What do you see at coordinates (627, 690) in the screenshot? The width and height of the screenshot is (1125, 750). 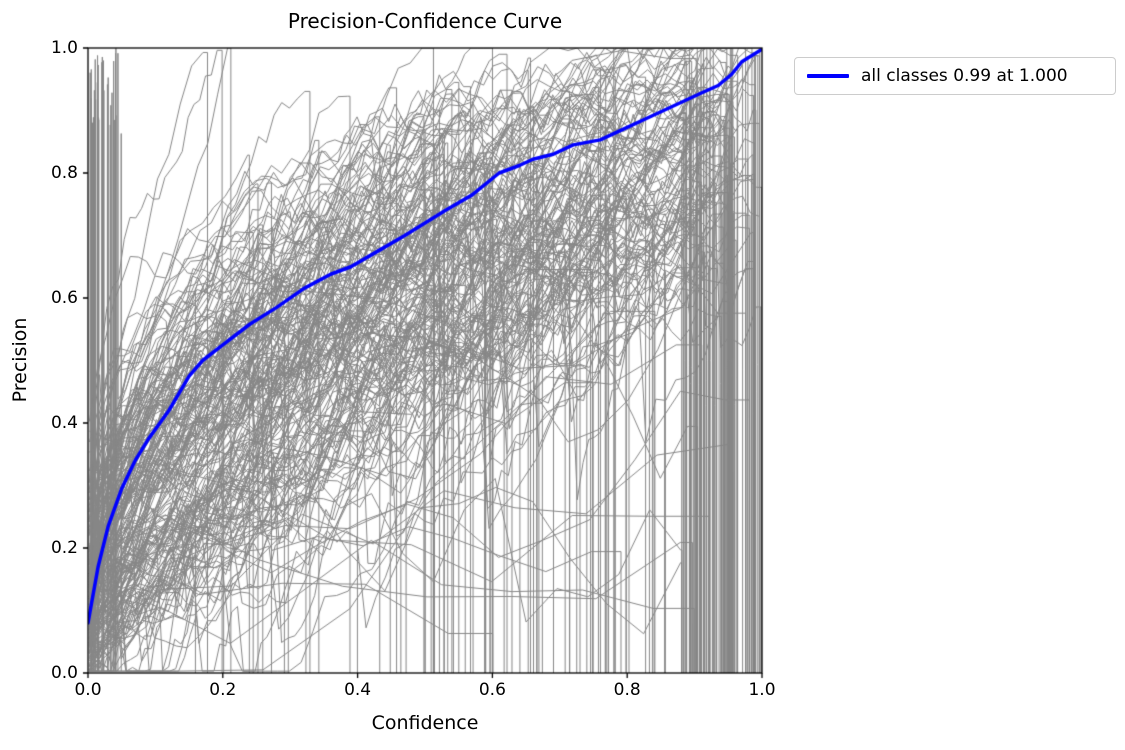 I see `x-tick-label: 0.8` at bounding box center [627, 690].